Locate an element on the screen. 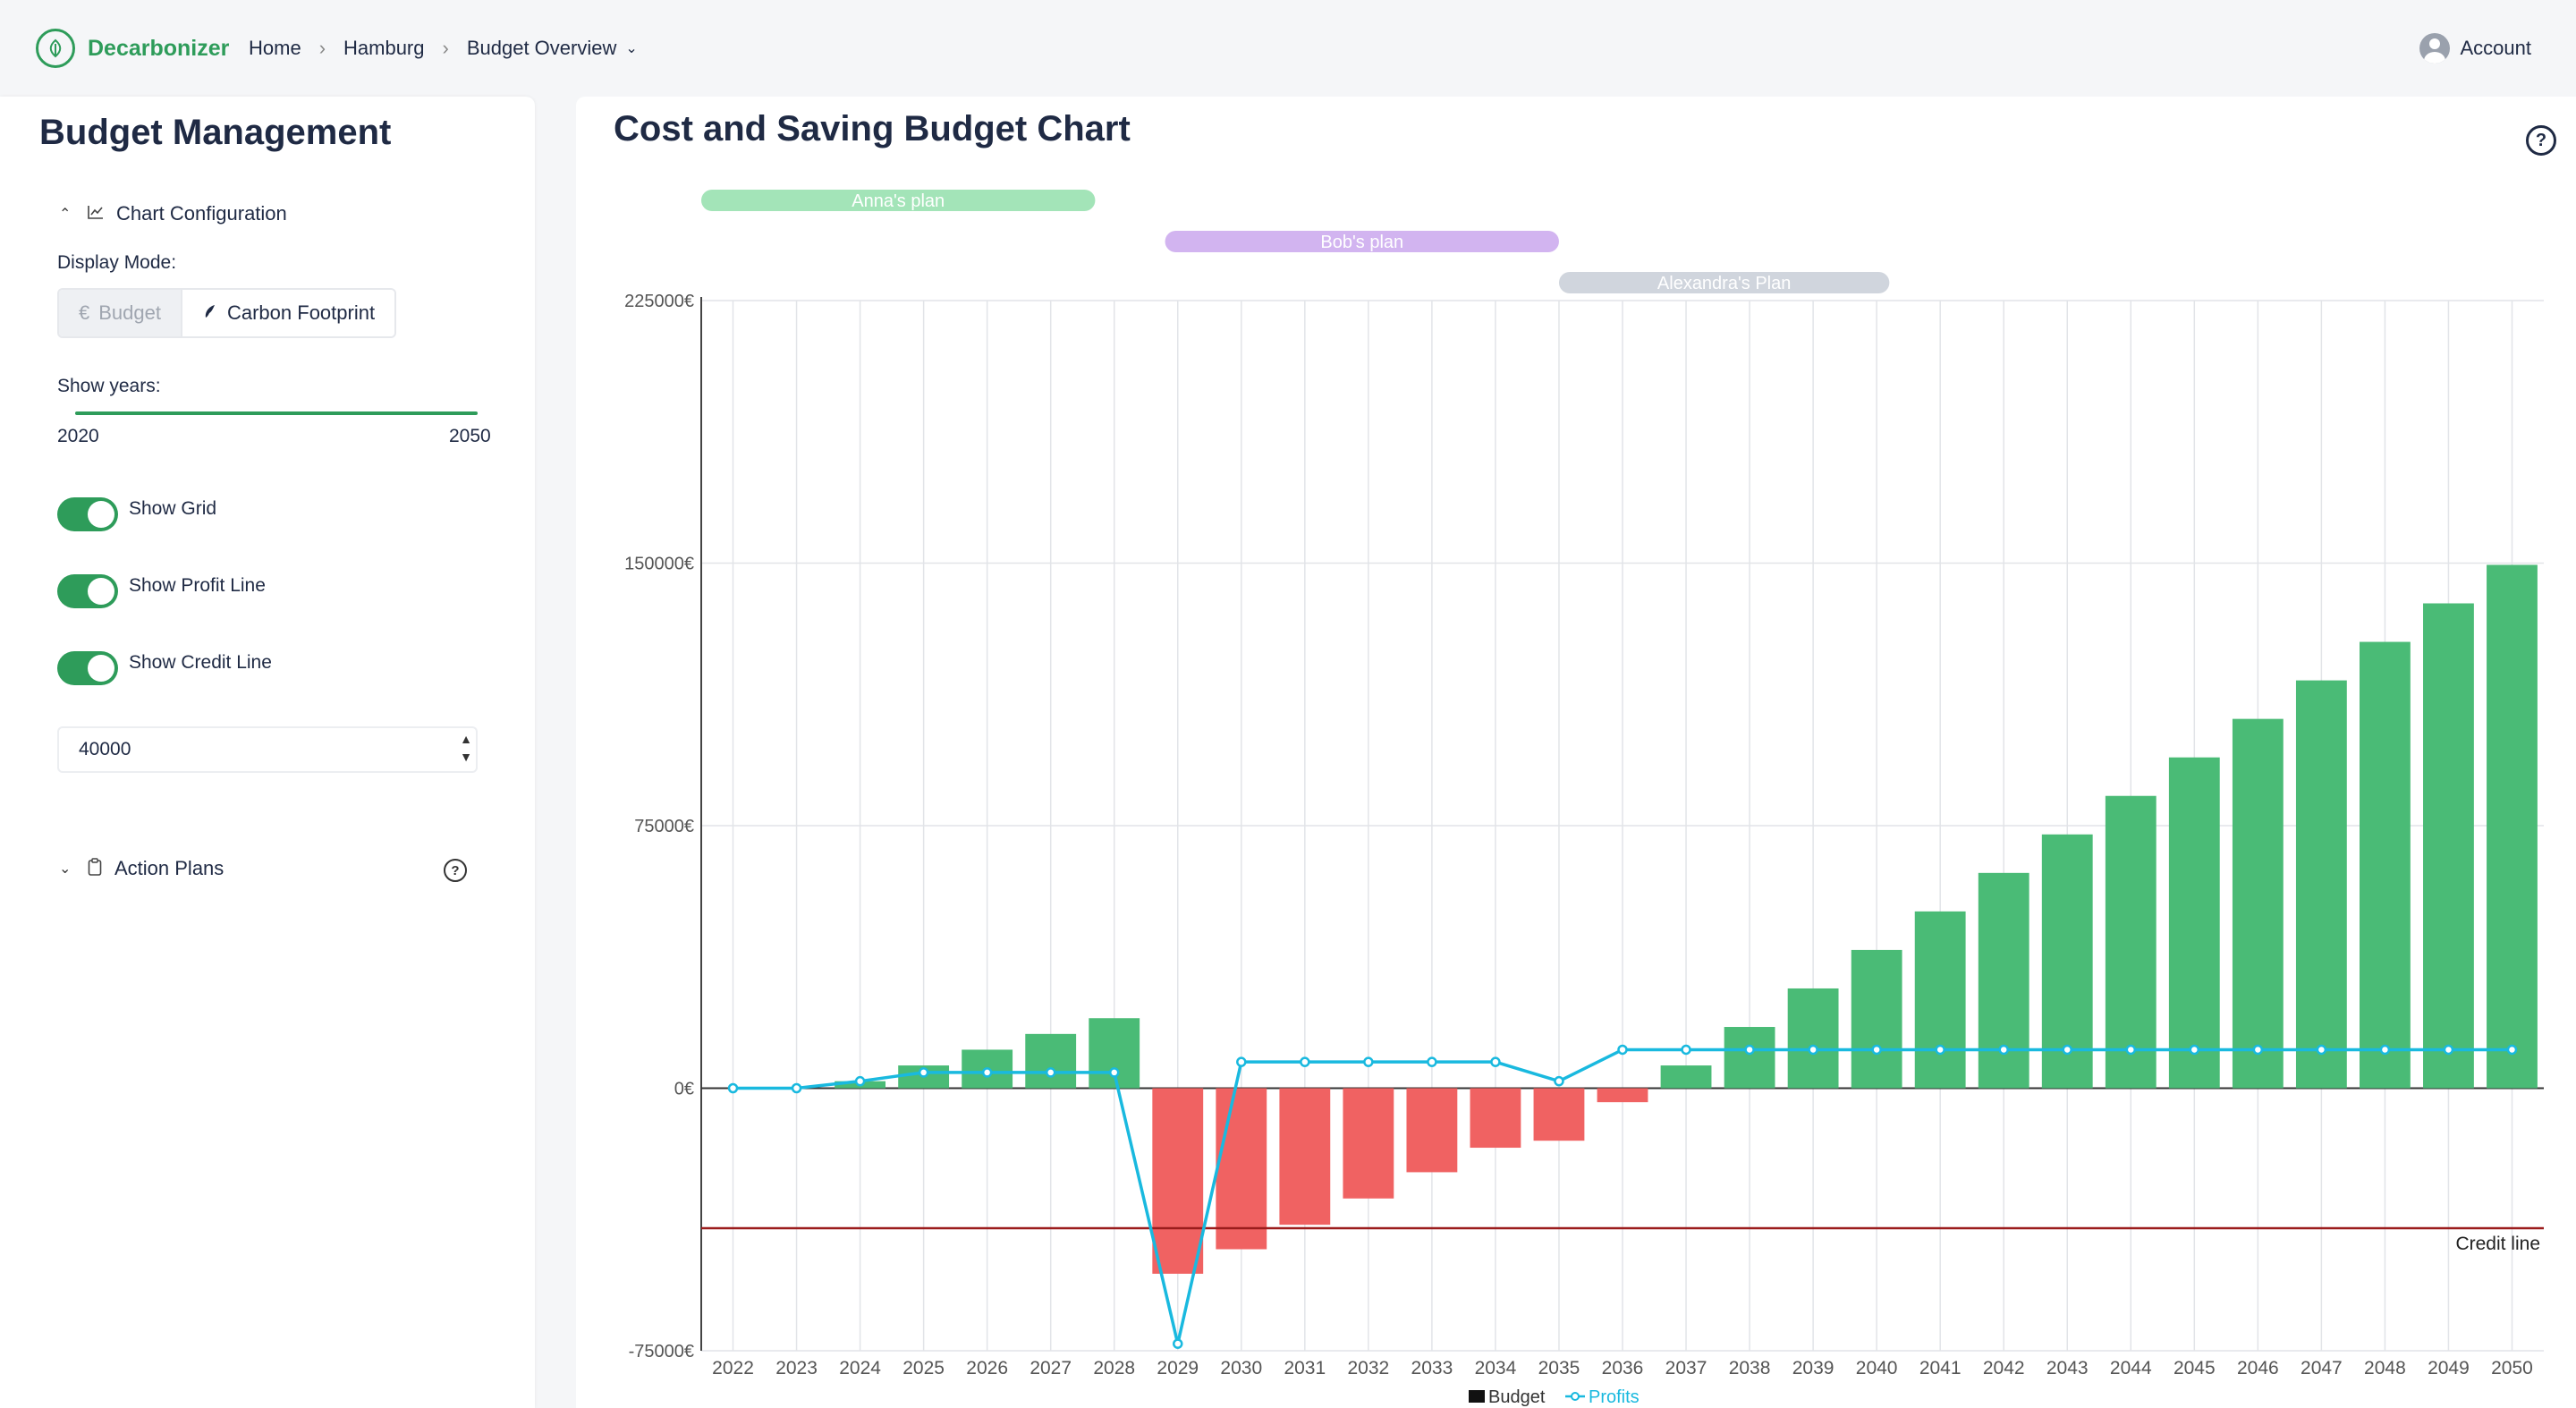 Image resolution: width=2576 pixels, height=1408 pixels. footprint-icon is located at coordinates (210, 313).